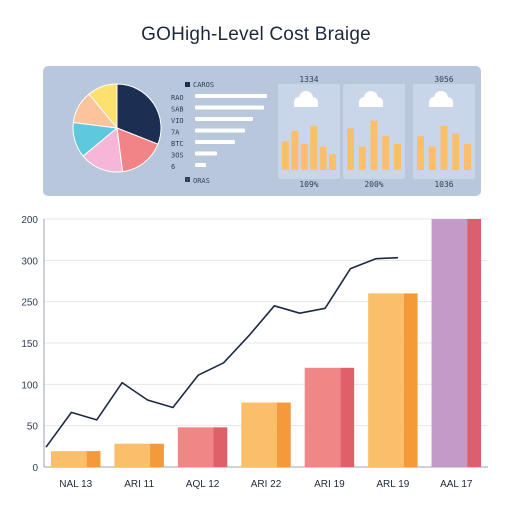  Describe the element at coordinates (93, 459) in the screenshot. I see `bar-1-side` at that location.